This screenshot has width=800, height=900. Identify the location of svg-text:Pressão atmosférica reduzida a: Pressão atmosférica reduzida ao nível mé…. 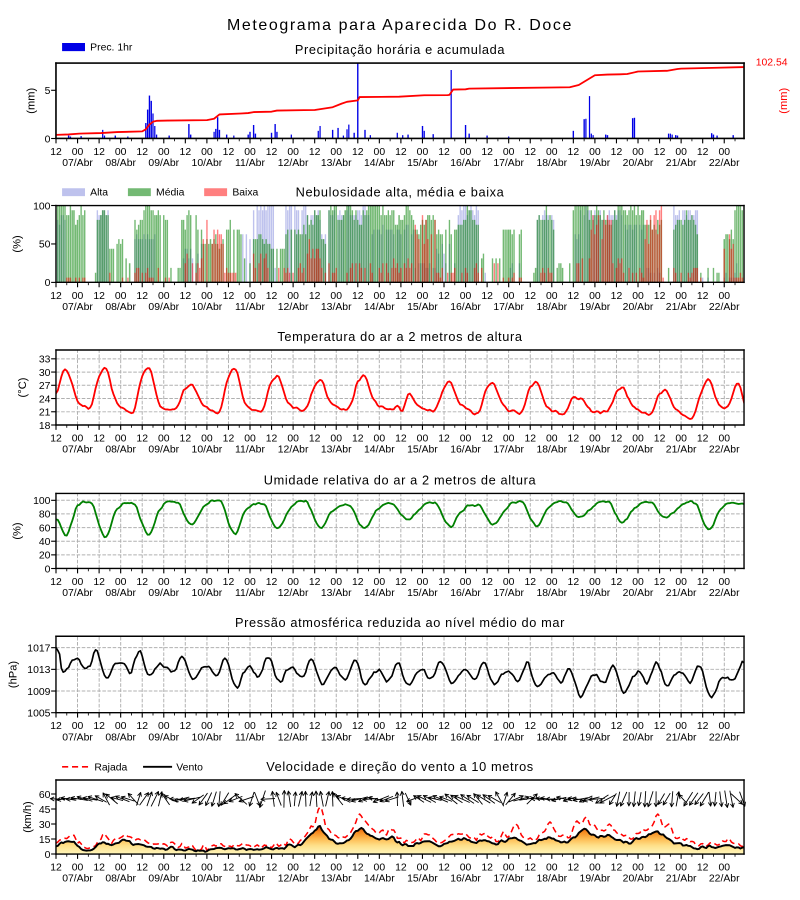
(400, 622).